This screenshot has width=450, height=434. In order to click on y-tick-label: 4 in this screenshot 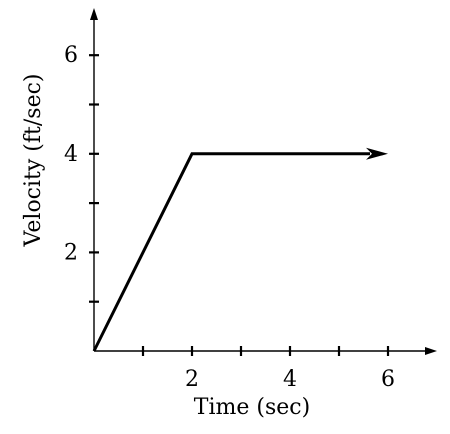, I will do `click(71, 154)`.